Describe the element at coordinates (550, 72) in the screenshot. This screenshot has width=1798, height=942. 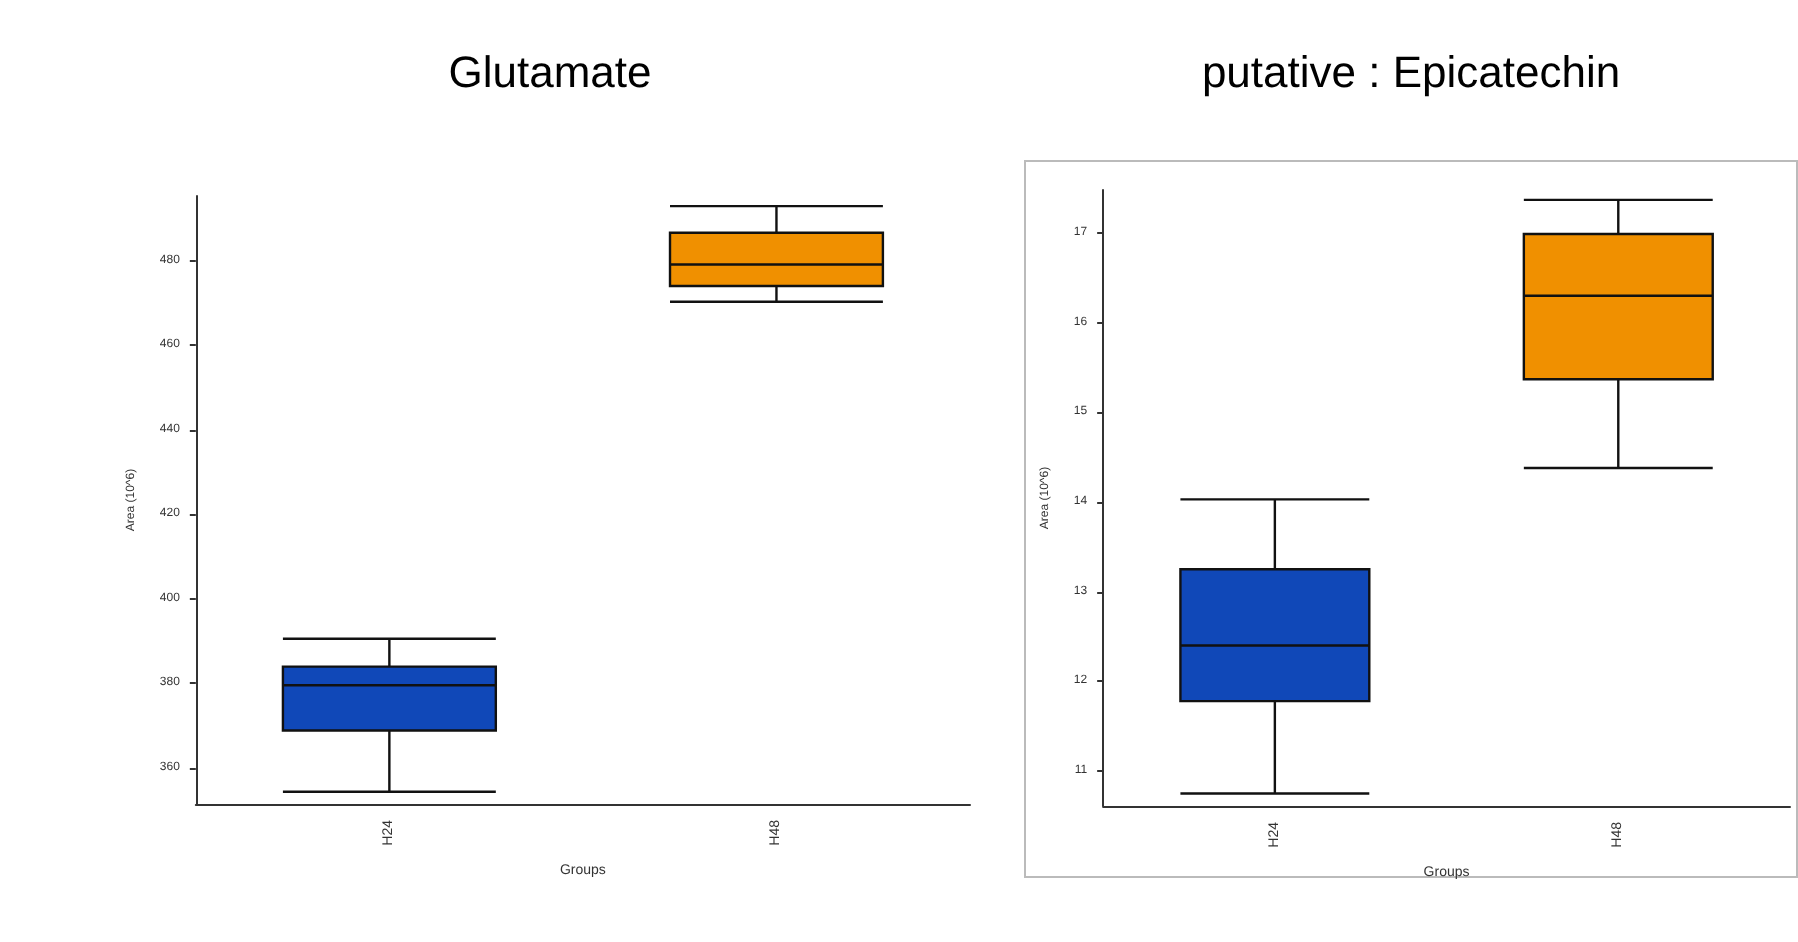
I see `chart-title: Glutamate` at that location.